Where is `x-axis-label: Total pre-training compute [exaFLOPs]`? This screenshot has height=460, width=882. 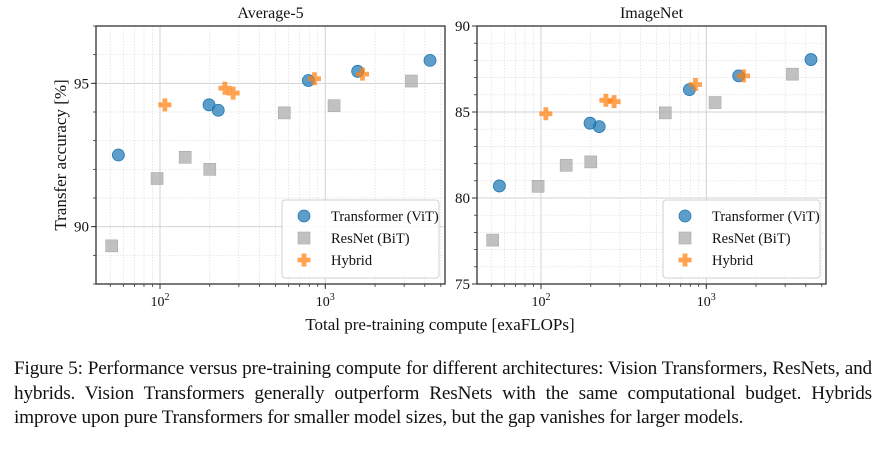
x-axis-label: Total pre-training compute [exaFLOPs] is located at coordinates (439, 324).